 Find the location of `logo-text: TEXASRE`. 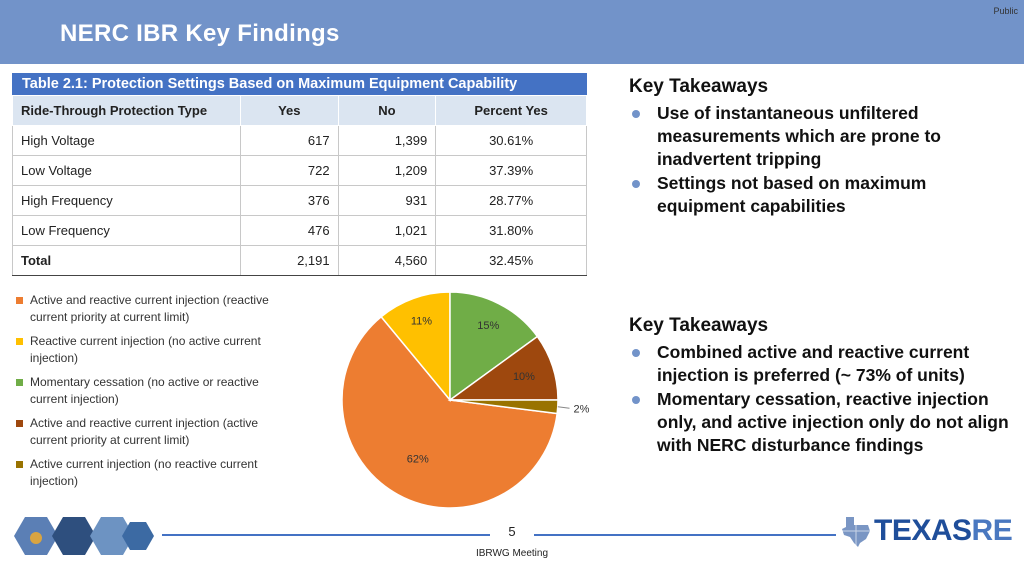

logo-text: TEXASRE is located at coordinates (943, 531).